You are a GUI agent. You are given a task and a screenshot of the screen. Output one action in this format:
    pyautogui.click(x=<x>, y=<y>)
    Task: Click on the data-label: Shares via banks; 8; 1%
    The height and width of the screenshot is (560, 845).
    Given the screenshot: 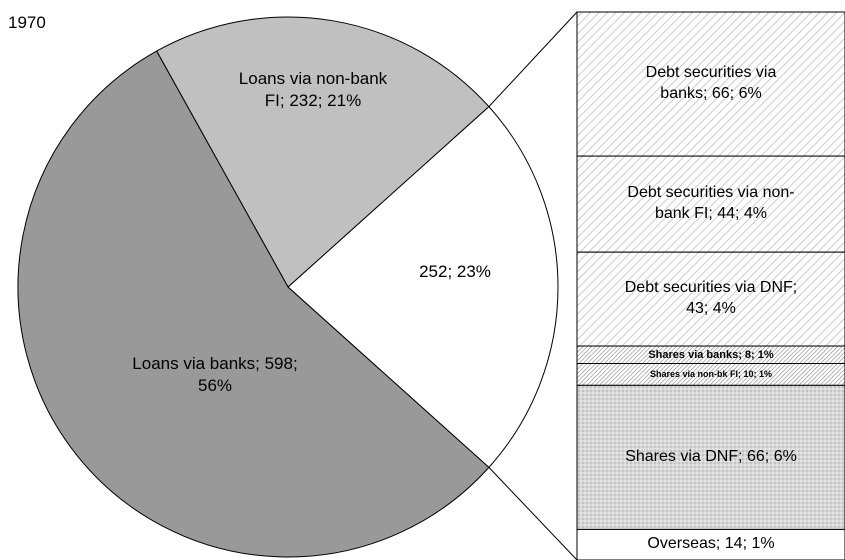 What is the action you would take?
    pyautogui.click(x=711, y=354)
    